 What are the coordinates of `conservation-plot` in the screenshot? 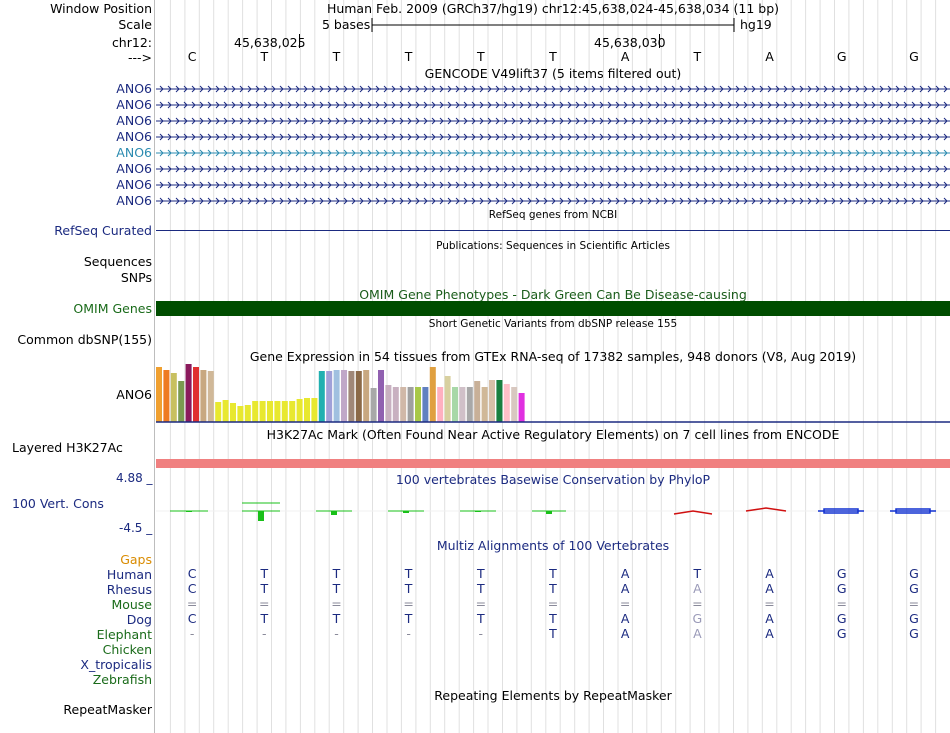 It's located at (553, 511).